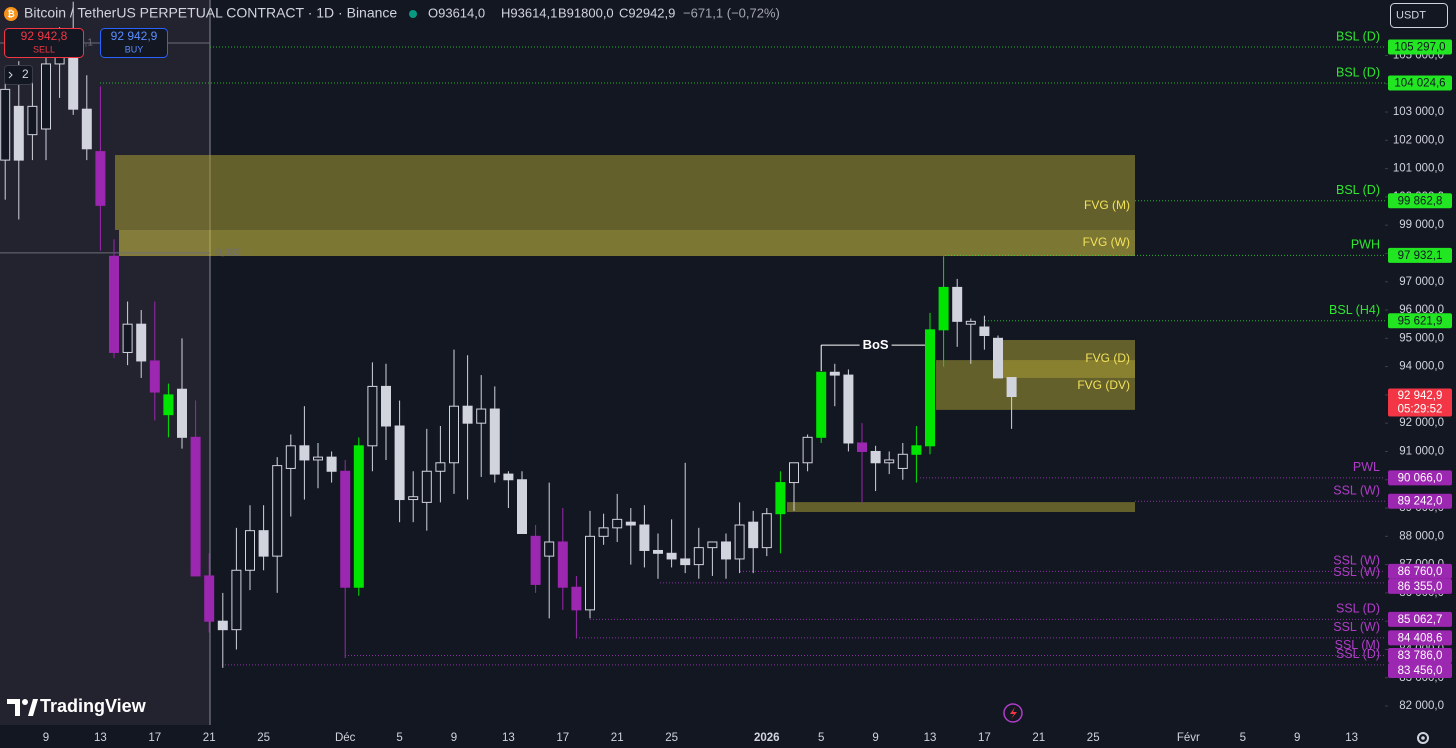  What do you see at coordinates (1419, 84) in the screenshot?
I see `price-tag-label: 104 024,6` at bounding box center [1419, 84].